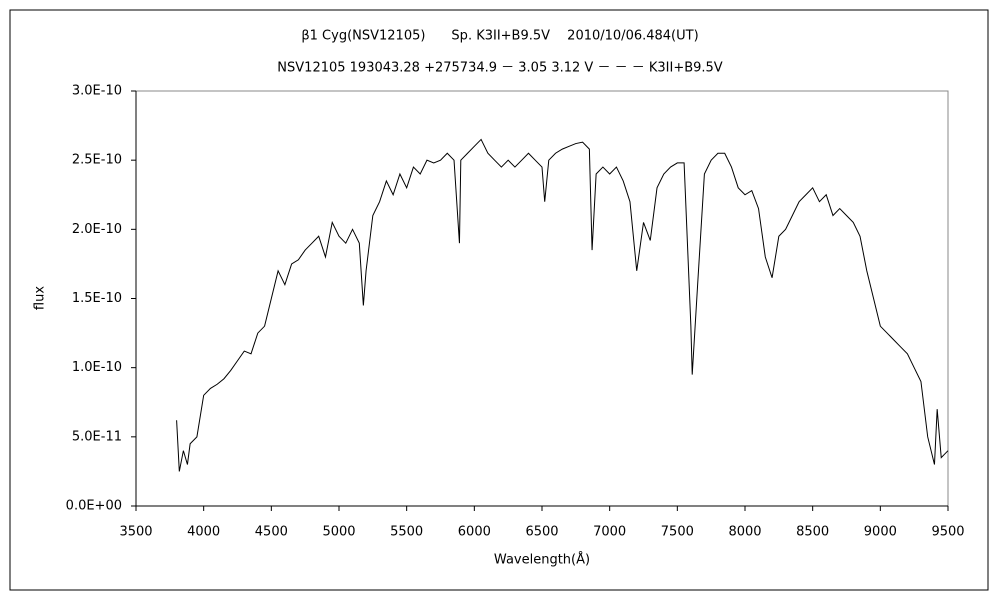  What do you see at coordinates (880, 532) in the screenshot?
I see `x-tick-label: 9000` at bounding box center [880, 532].